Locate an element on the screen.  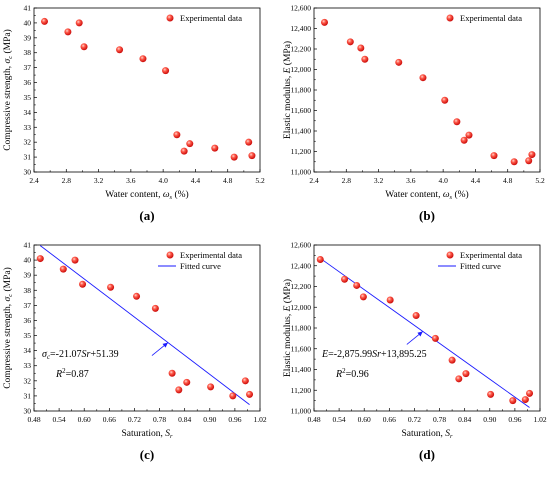
fit-equation-variable-subscript: r is located at coordinates (89, 354).